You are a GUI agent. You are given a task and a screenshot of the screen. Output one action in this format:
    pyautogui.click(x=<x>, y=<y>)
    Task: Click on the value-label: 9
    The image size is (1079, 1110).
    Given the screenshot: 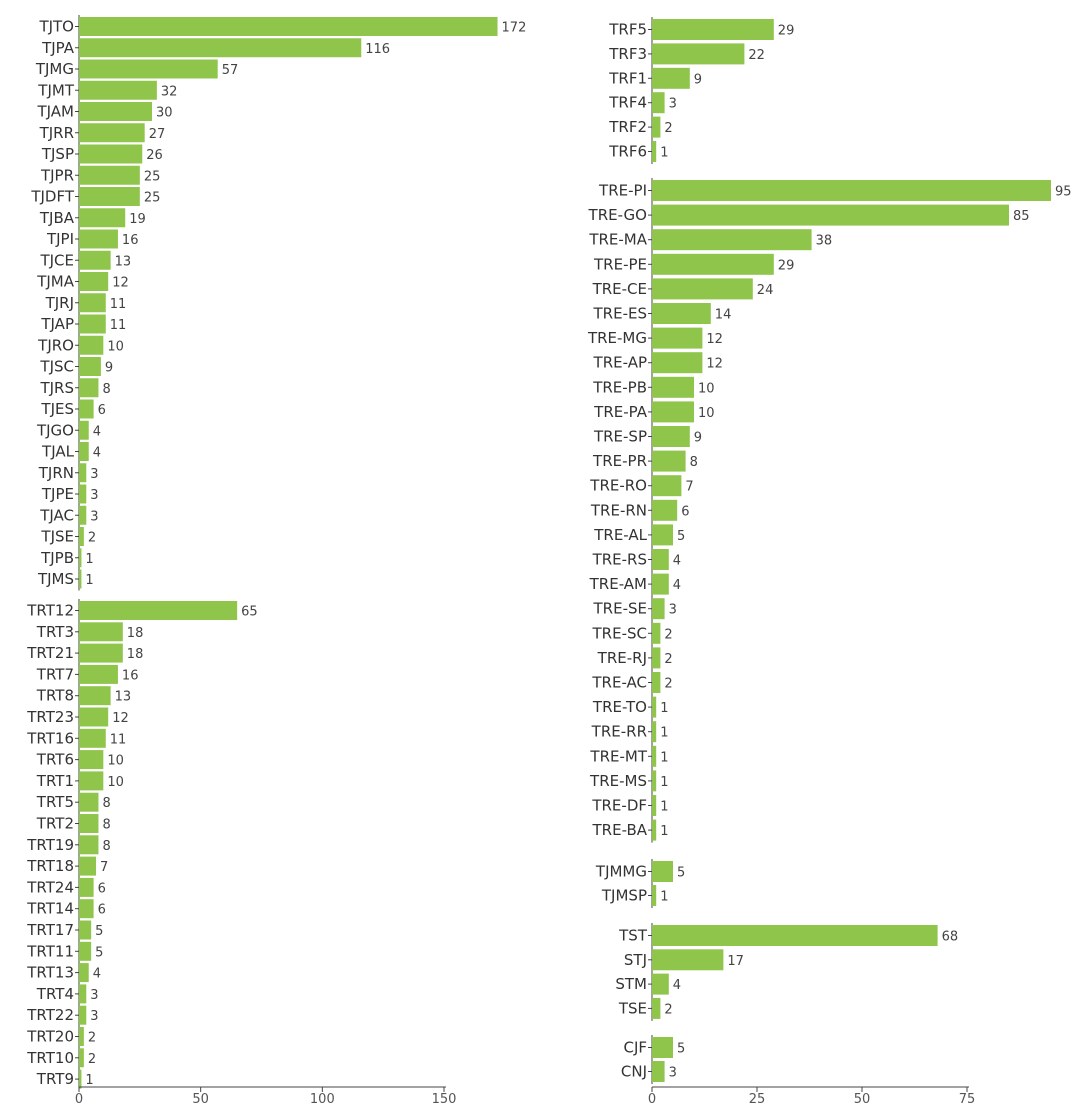 What is the action you would take?
    pyautogui.click(x=698, y=438)
    